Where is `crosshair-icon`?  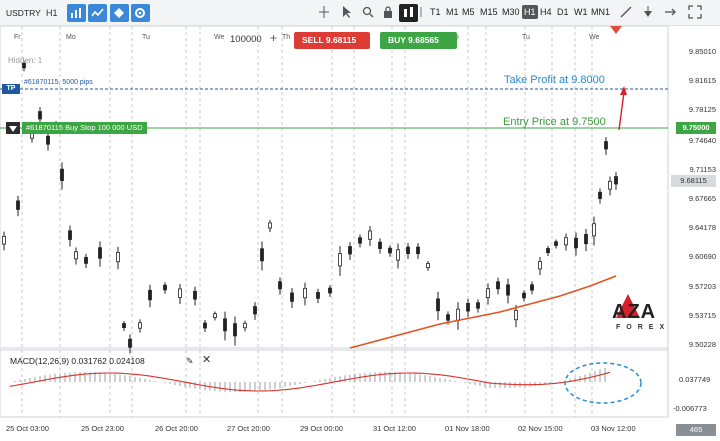
crosshair-icon is located at coordinates (324, 14).